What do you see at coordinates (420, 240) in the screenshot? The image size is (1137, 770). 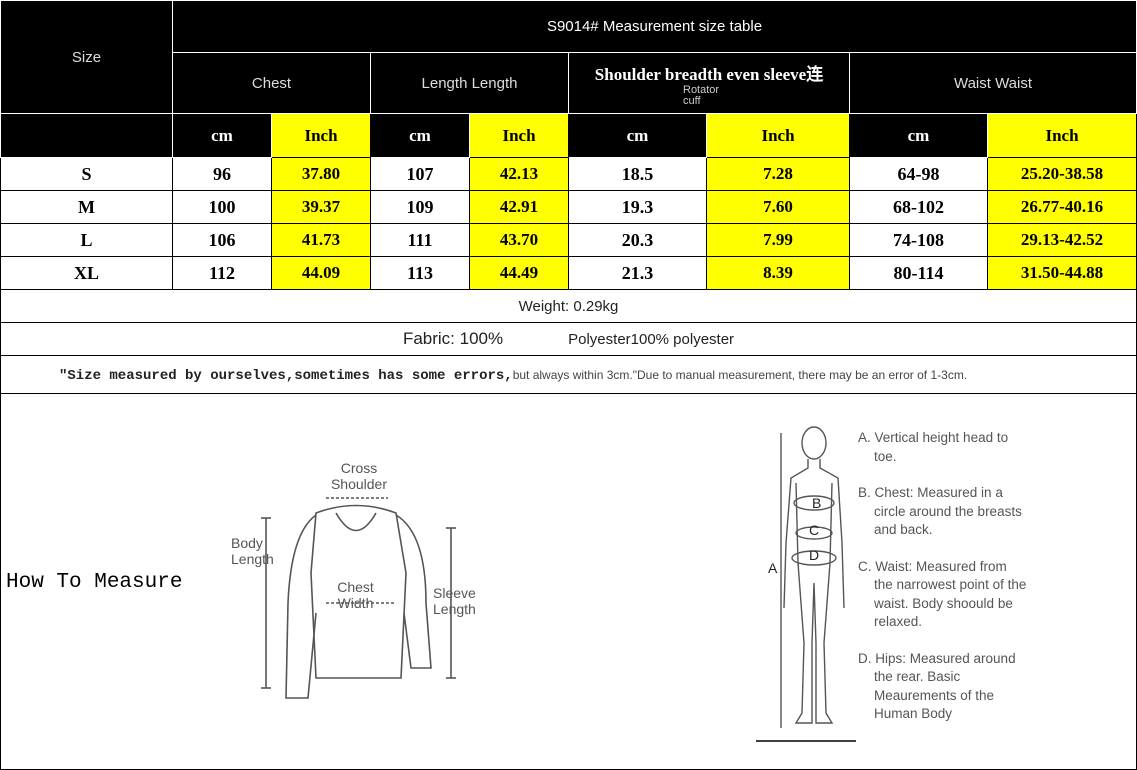 I see `value-cell: 111` at bounding box center [420, 240].